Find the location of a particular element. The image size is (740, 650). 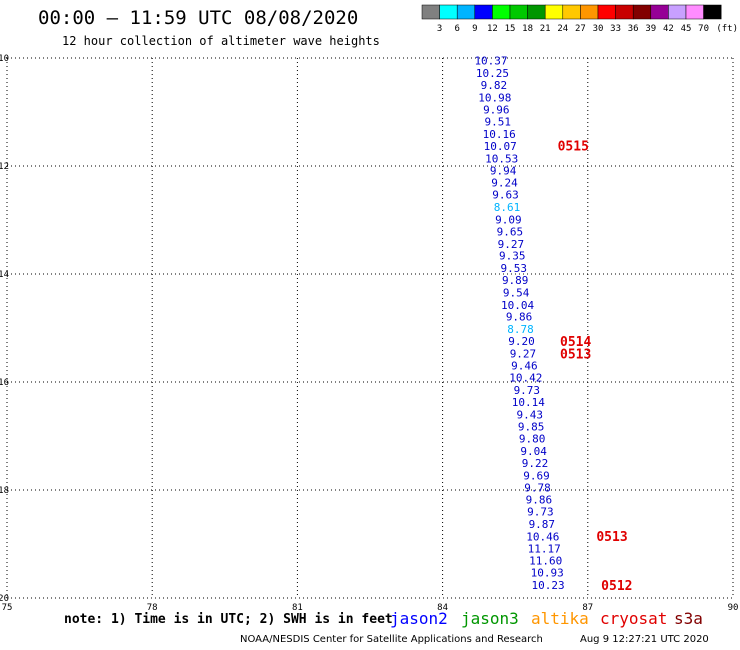

swh-value: 9.09 is located at coordinates (508, 219).